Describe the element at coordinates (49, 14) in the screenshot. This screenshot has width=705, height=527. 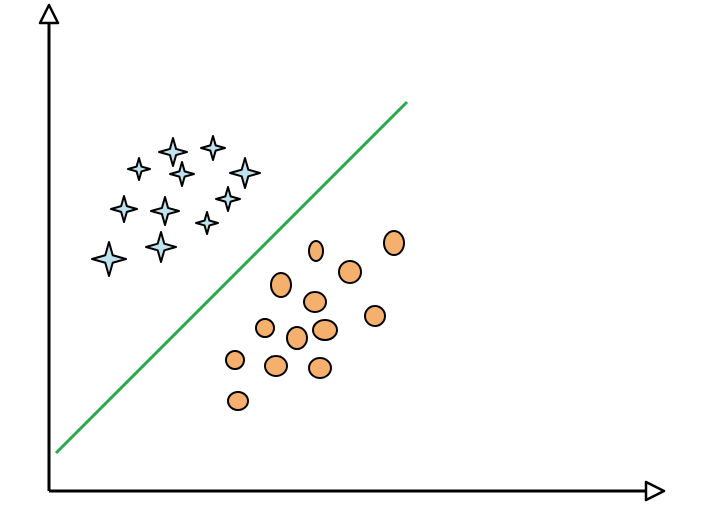
I see `y-axis-arrow-icon` at that location.